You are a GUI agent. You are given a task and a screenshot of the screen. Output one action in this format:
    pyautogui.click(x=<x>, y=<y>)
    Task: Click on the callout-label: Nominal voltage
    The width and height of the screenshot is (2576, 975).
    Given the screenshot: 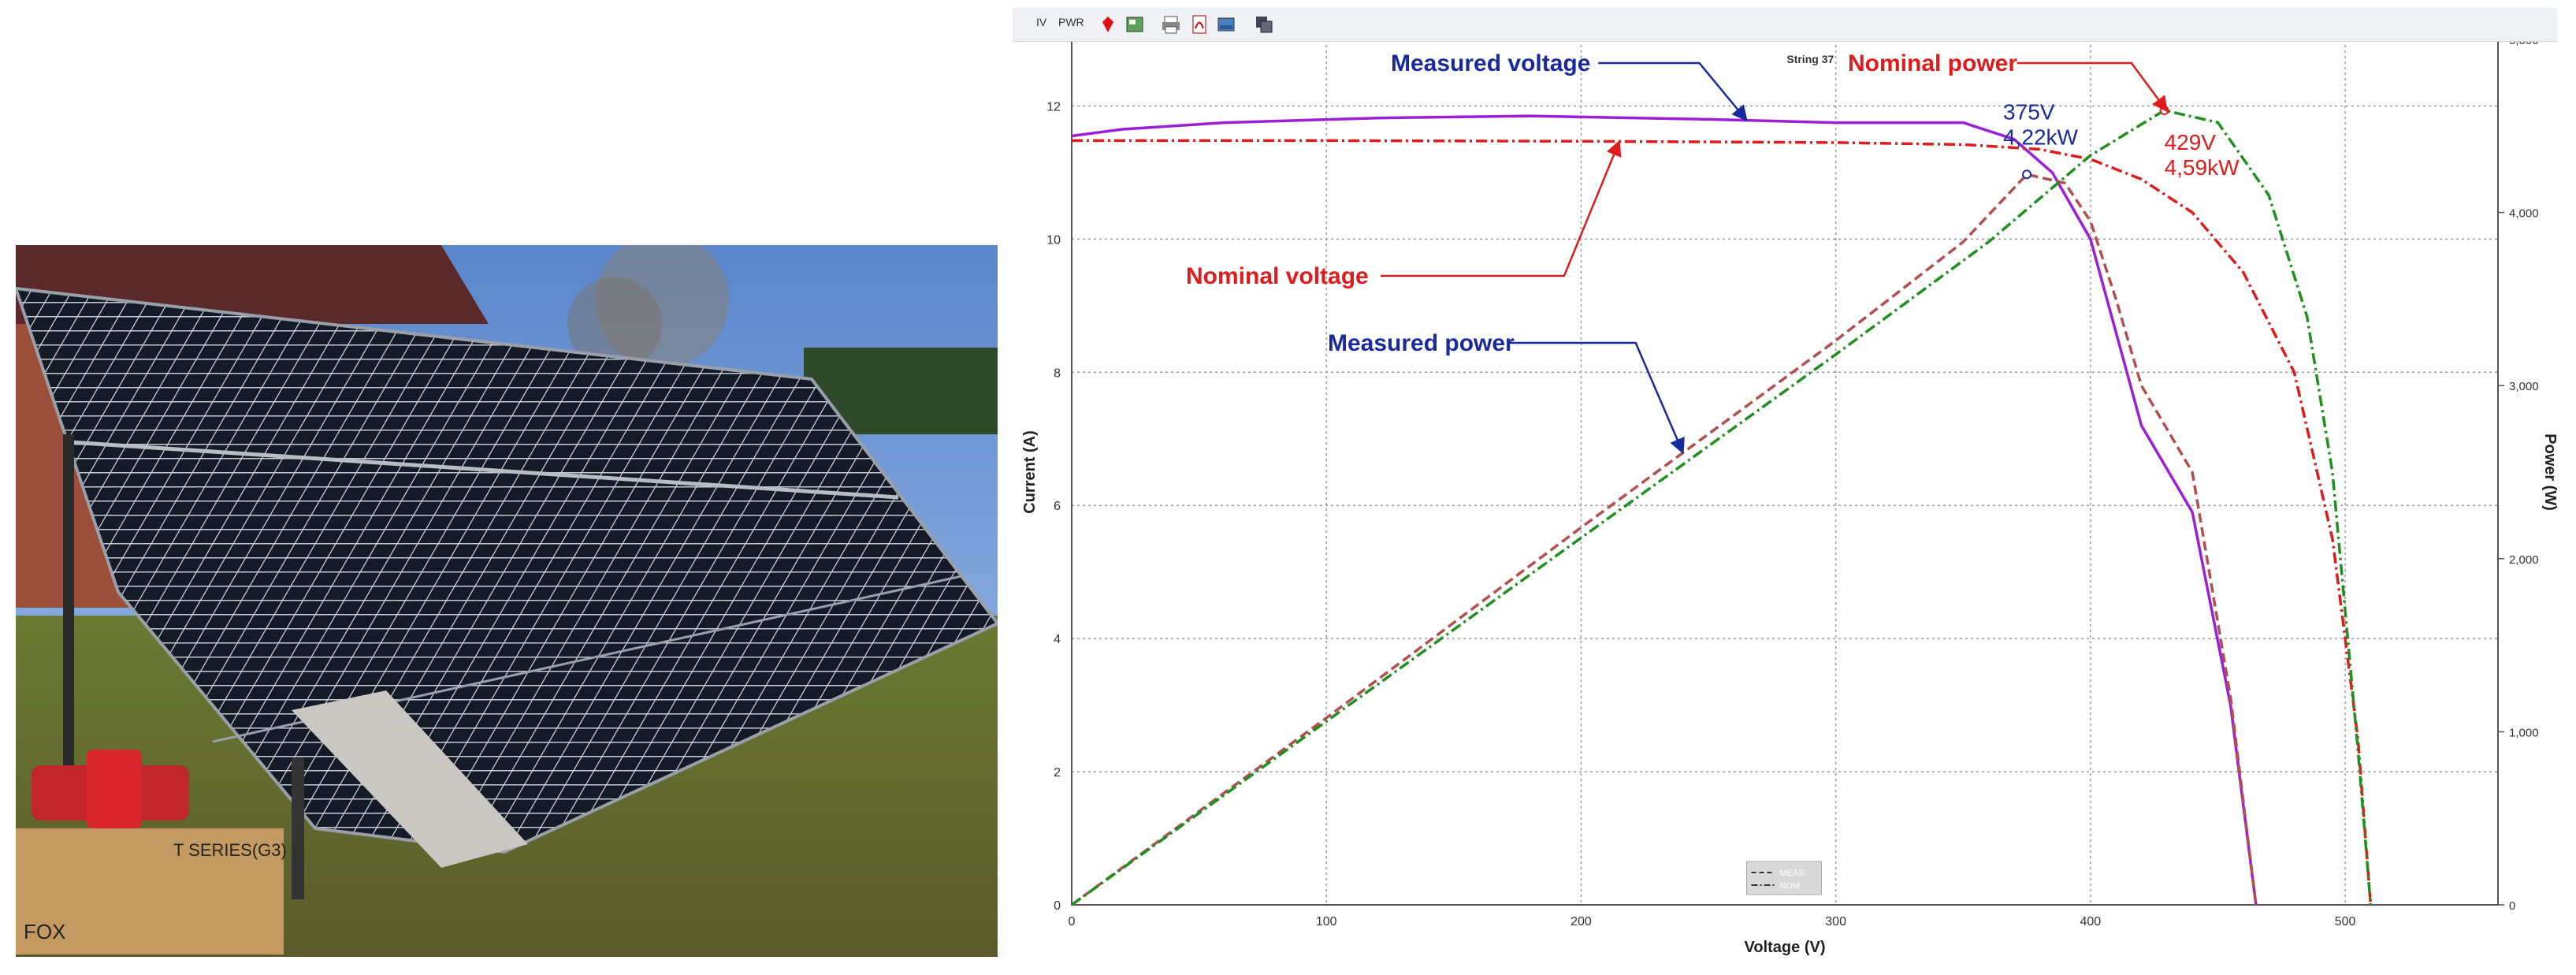 What is the action you would take?
    pyautogui.click(x=1277, y=276)
    